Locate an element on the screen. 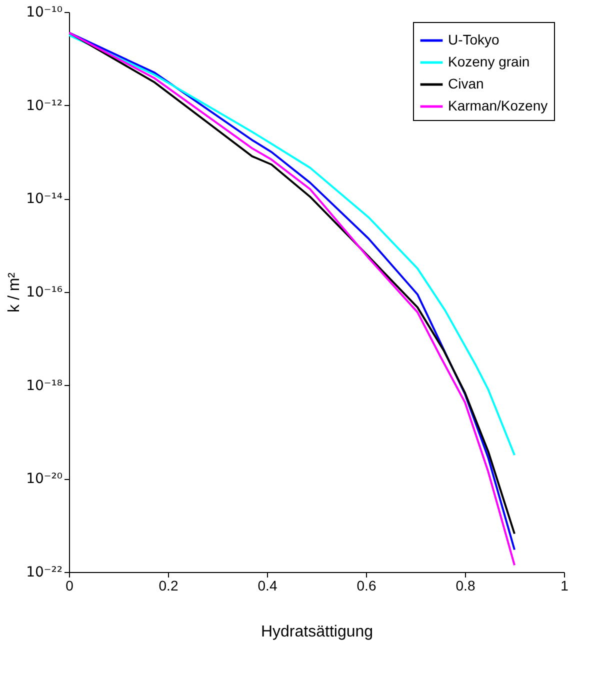 Image resolution: width=603 pixels, height=673 pixels. y-axis-title: k / m² is located at coordinates (15, 292).